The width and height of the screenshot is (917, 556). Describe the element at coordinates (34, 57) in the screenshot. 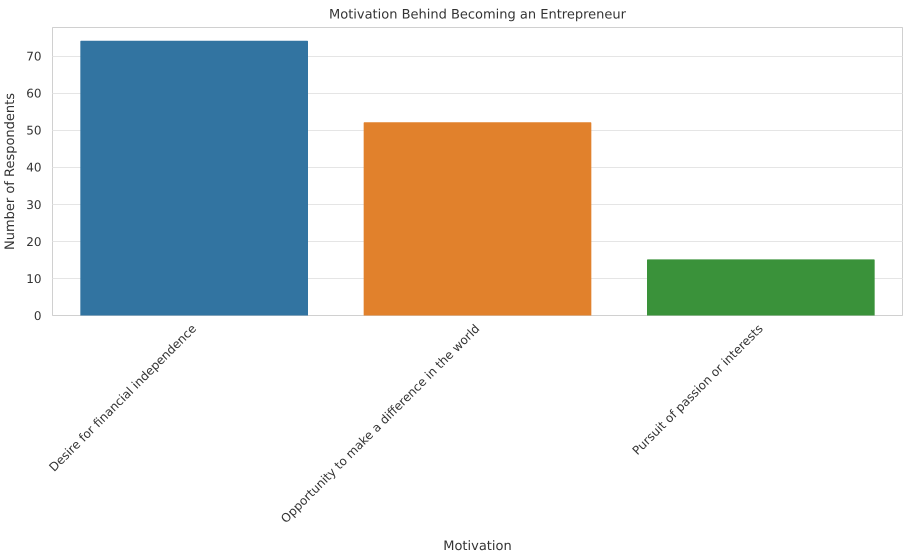

I see `y-tick-label: 70` at that location.